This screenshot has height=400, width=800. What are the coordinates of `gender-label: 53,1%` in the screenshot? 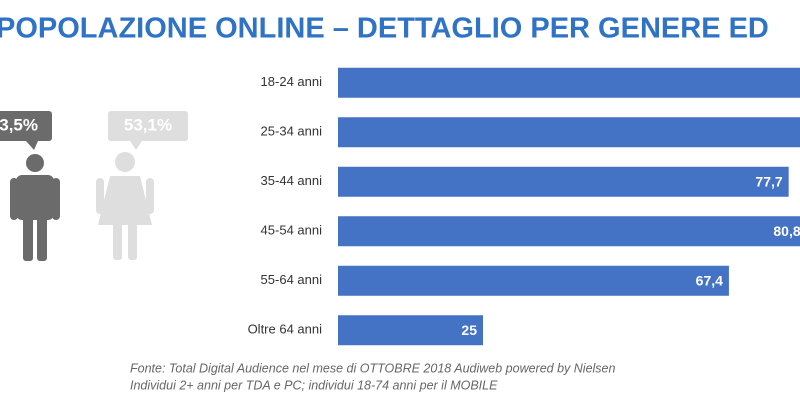 It's located at (148, 124).